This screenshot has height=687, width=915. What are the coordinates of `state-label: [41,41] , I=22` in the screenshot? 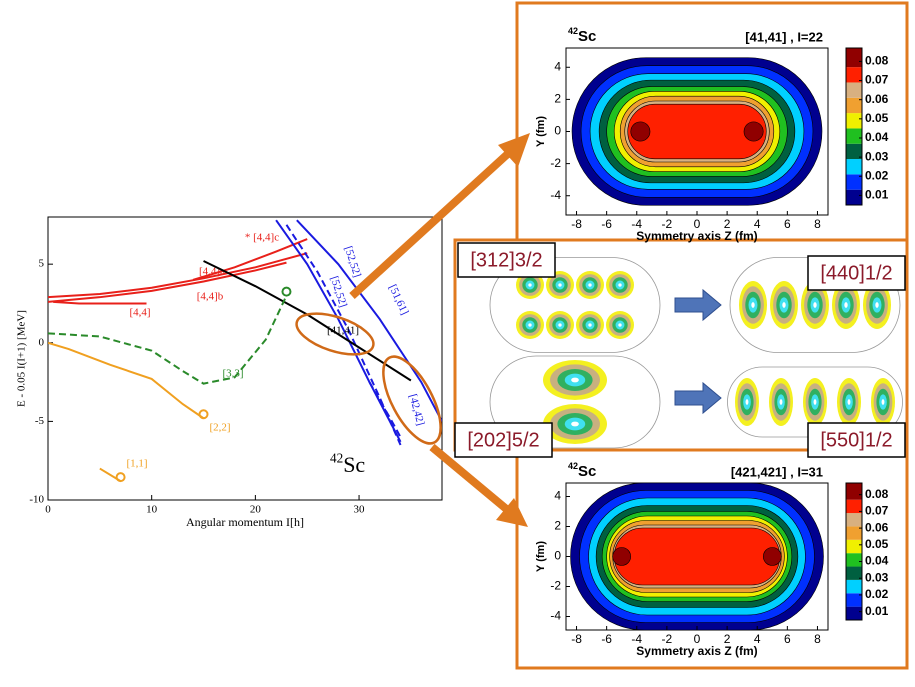 It's located at (784, 36).